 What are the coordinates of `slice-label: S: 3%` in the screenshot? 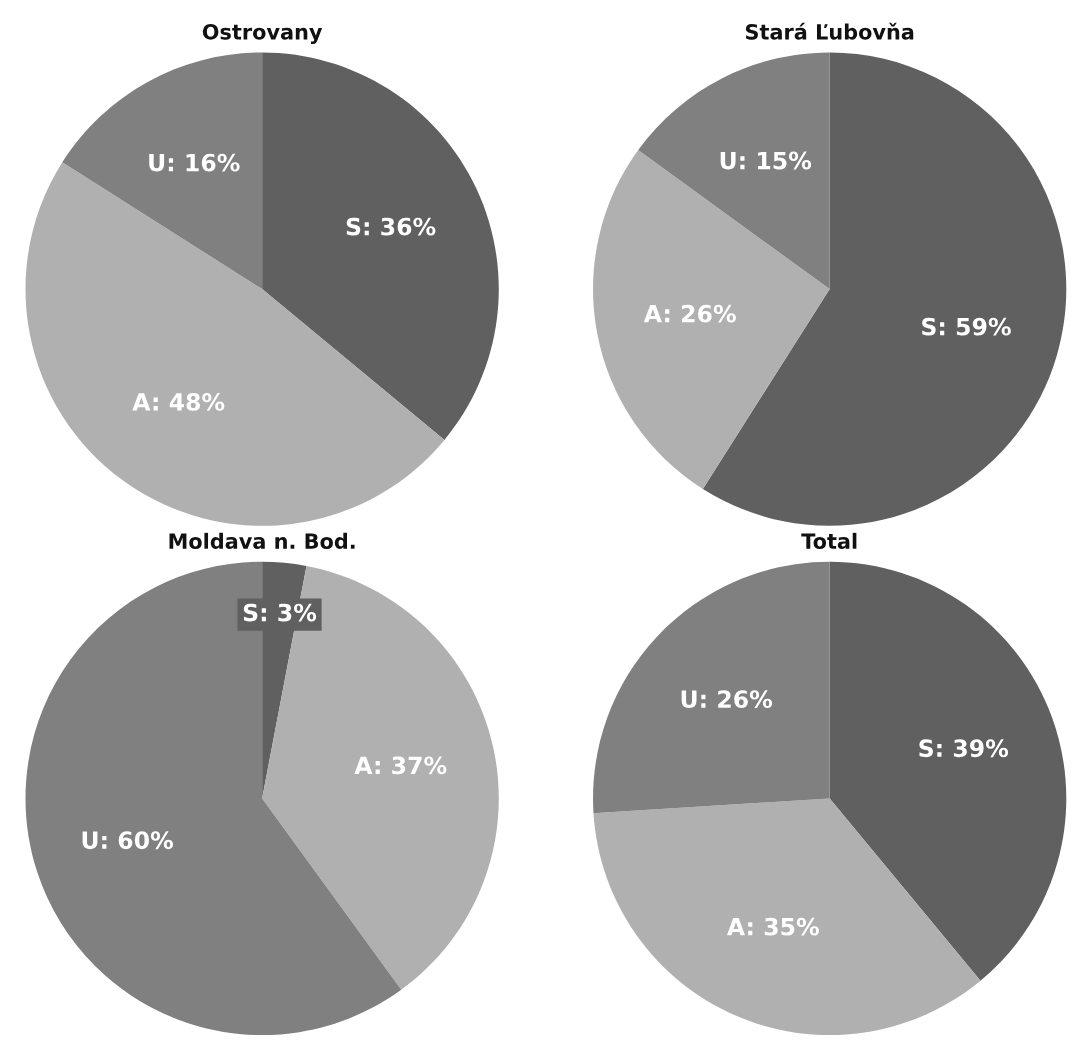 It's located at (280, 612).